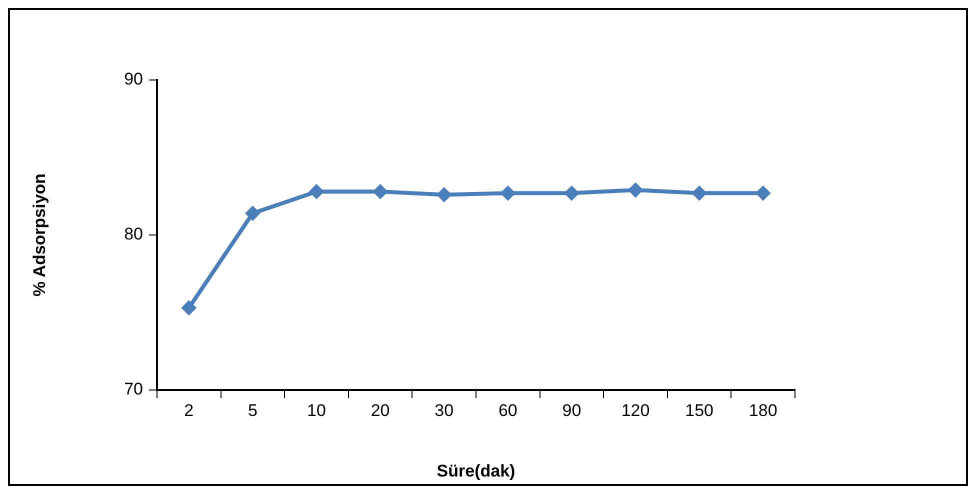 The height and width of the screenshot is (494, 976). I want to click on x-tick-label: 20, so click(380, 410).